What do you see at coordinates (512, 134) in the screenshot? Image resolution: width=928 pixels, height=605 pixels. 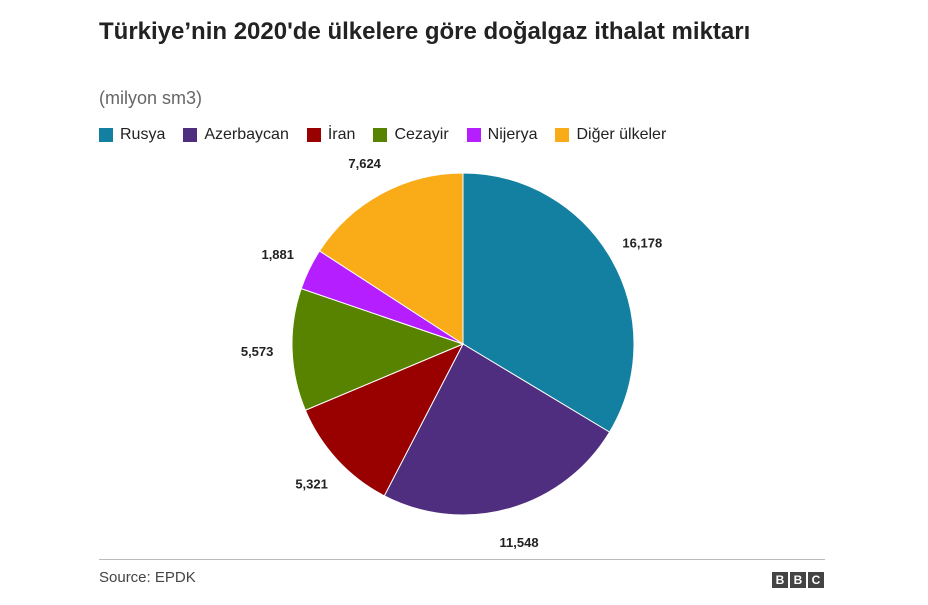 I see `legend-label: Nijerya` at bounding box center [512, 134].